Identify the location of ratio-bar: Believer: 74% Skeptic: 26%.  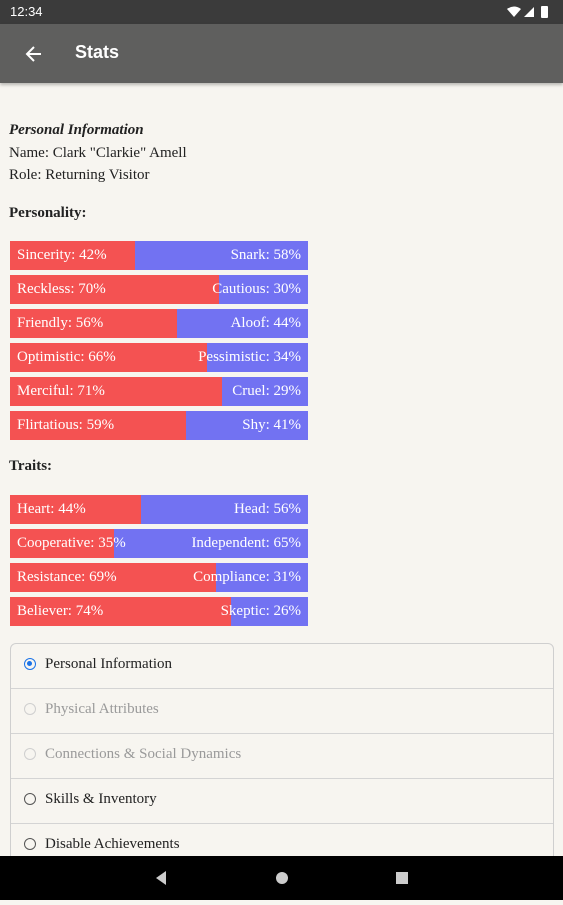
(159, 611).